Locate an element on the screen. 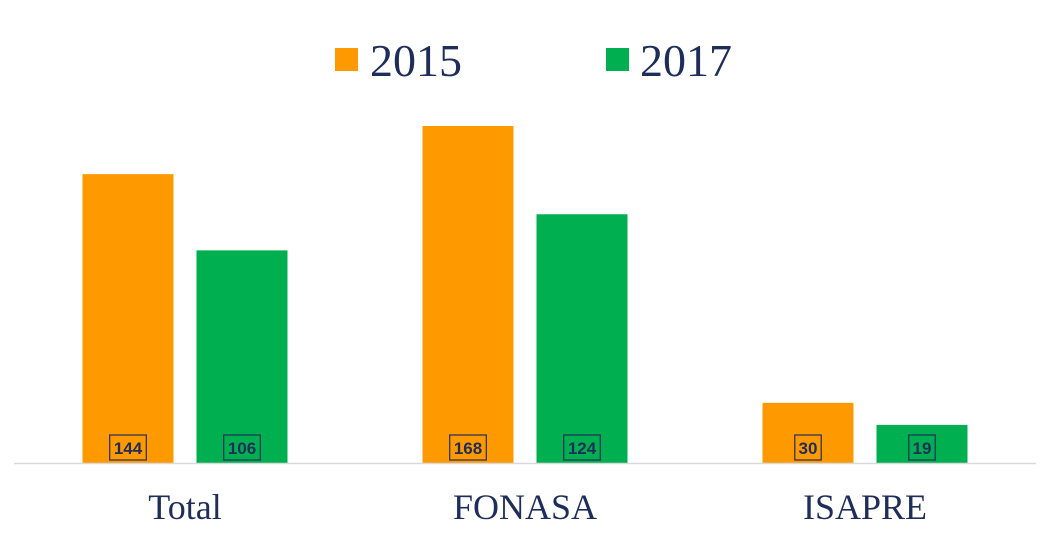 The width and height of the screenshot is (1049, 548). bar-2015-total is located at coordinates (128, 318).